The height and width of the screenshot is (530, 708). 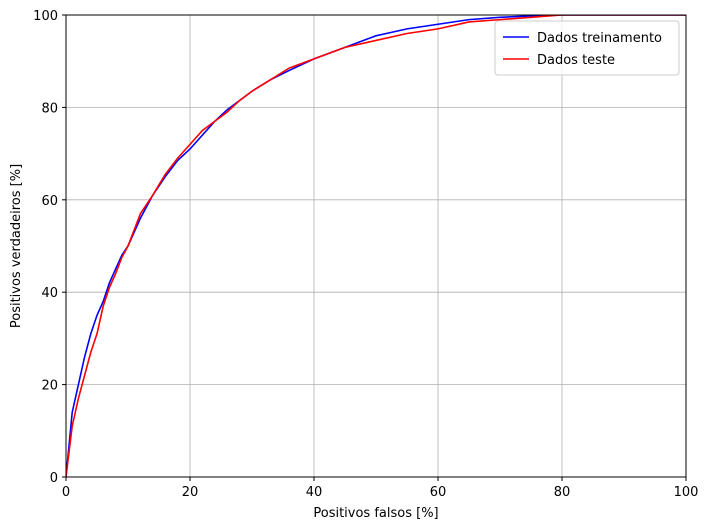 What do you see at coordinates (562, 492) in the screenshot?
I see `x-tick-label: 80` at bounding box center [562, 492].